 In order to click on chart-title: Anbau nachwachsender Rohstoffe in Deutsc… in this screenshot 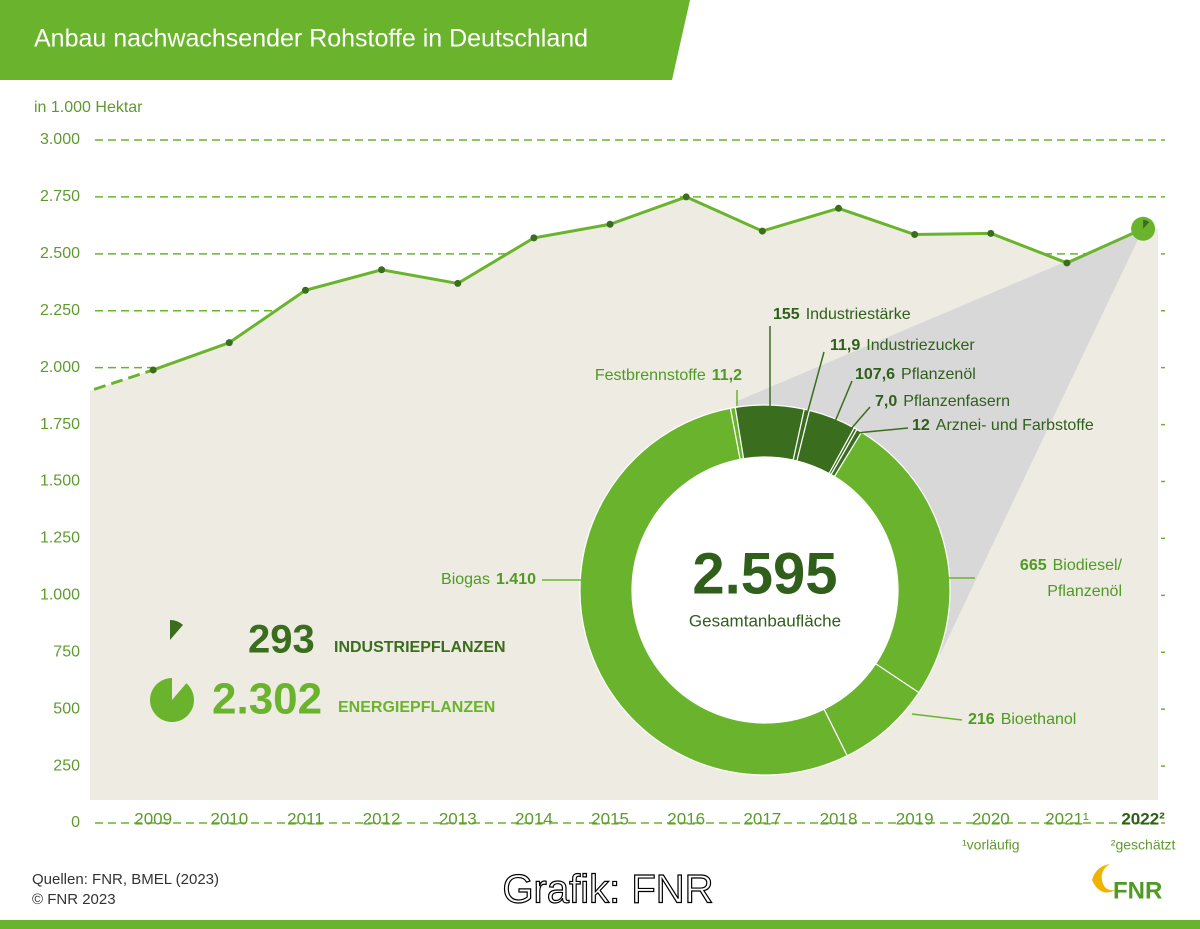, I will do `click(311, 39)`.